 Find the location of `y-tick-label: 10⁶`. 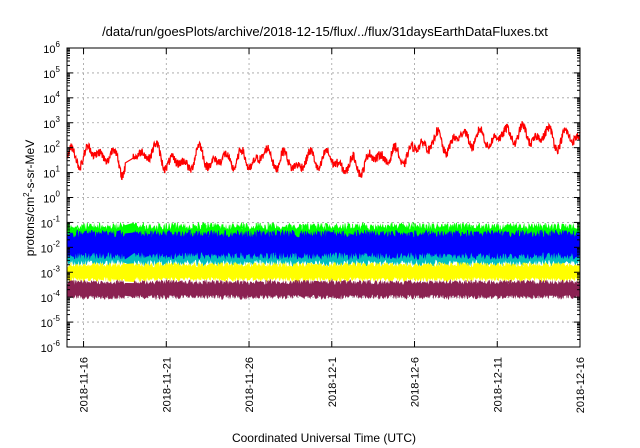

y-tick-label: 10⁶ is located at coordinates (51, 48).